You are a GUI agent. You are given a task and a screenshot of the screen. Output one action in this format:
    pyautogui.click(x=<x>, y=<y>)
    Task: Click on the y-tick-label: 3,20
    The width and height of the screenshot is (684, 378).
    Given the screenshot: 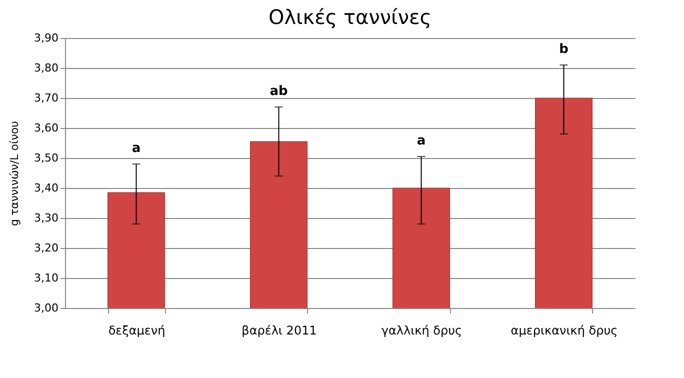 What is the action you would take?
    pyautogui.click(x=46, y=248)
    